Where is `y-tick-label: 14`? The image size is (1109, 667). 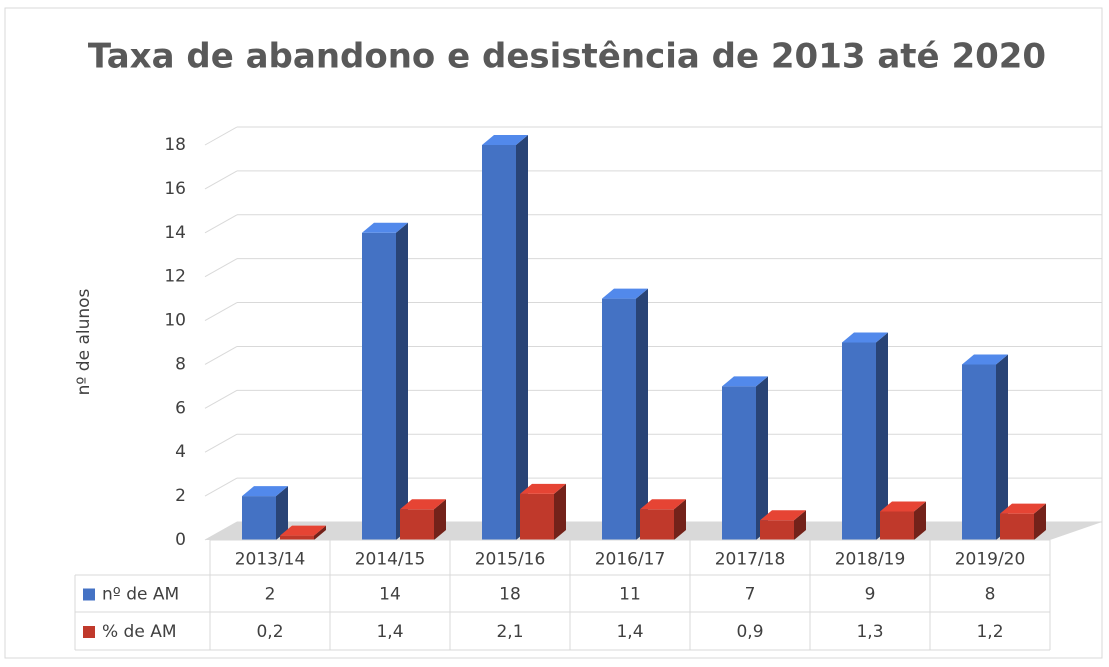 y-tick-label: 14 is located at coordinates (175, 233).